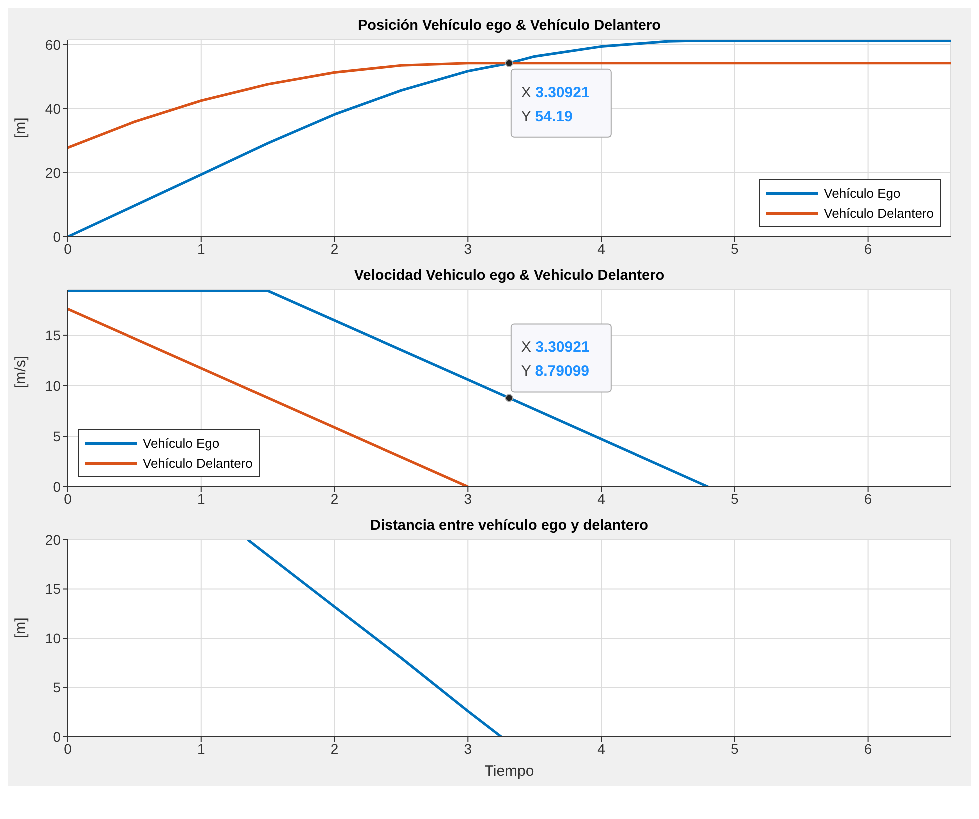 This screenshot has width=979, height=819. What do you see at coordinates (555, 359) in the screenshot?
I see `annotation: X 3.30921 Y 8.79099` at bounding box center [555, 359].